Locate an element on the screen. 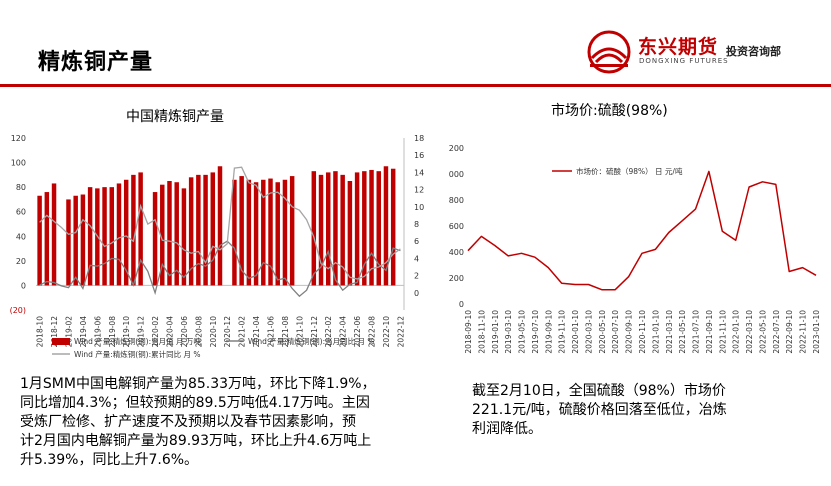  chart1-right-tick-label: 8 is located at coordinates (416, 224).